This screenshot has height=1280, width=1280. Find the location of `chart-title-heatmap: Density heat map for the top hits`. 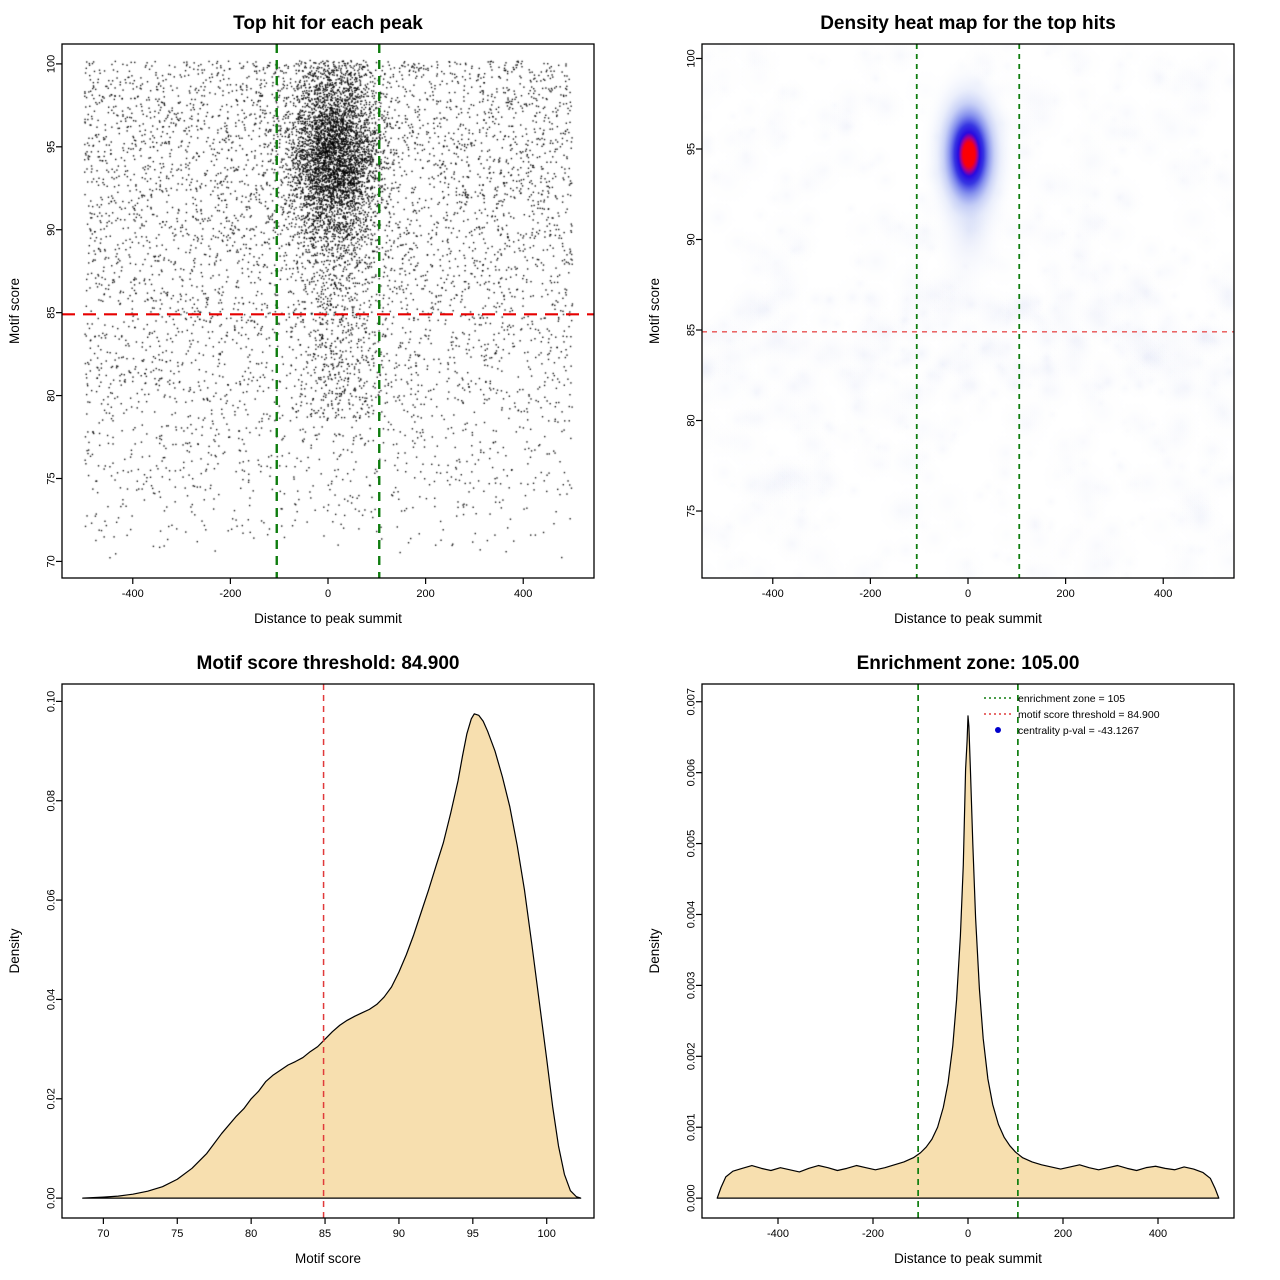

chart-title-heatmap: Density heat map for the top hits is located at coordinates (968, 23).